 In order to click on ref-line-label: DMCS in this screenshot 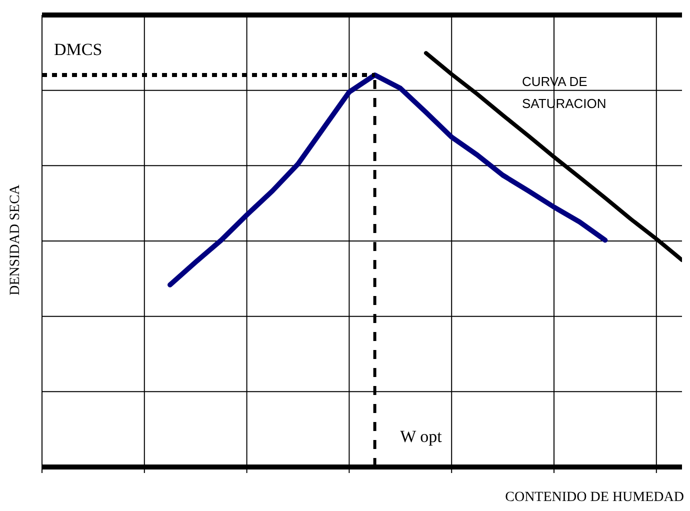, I will do `click(78, 50)`.